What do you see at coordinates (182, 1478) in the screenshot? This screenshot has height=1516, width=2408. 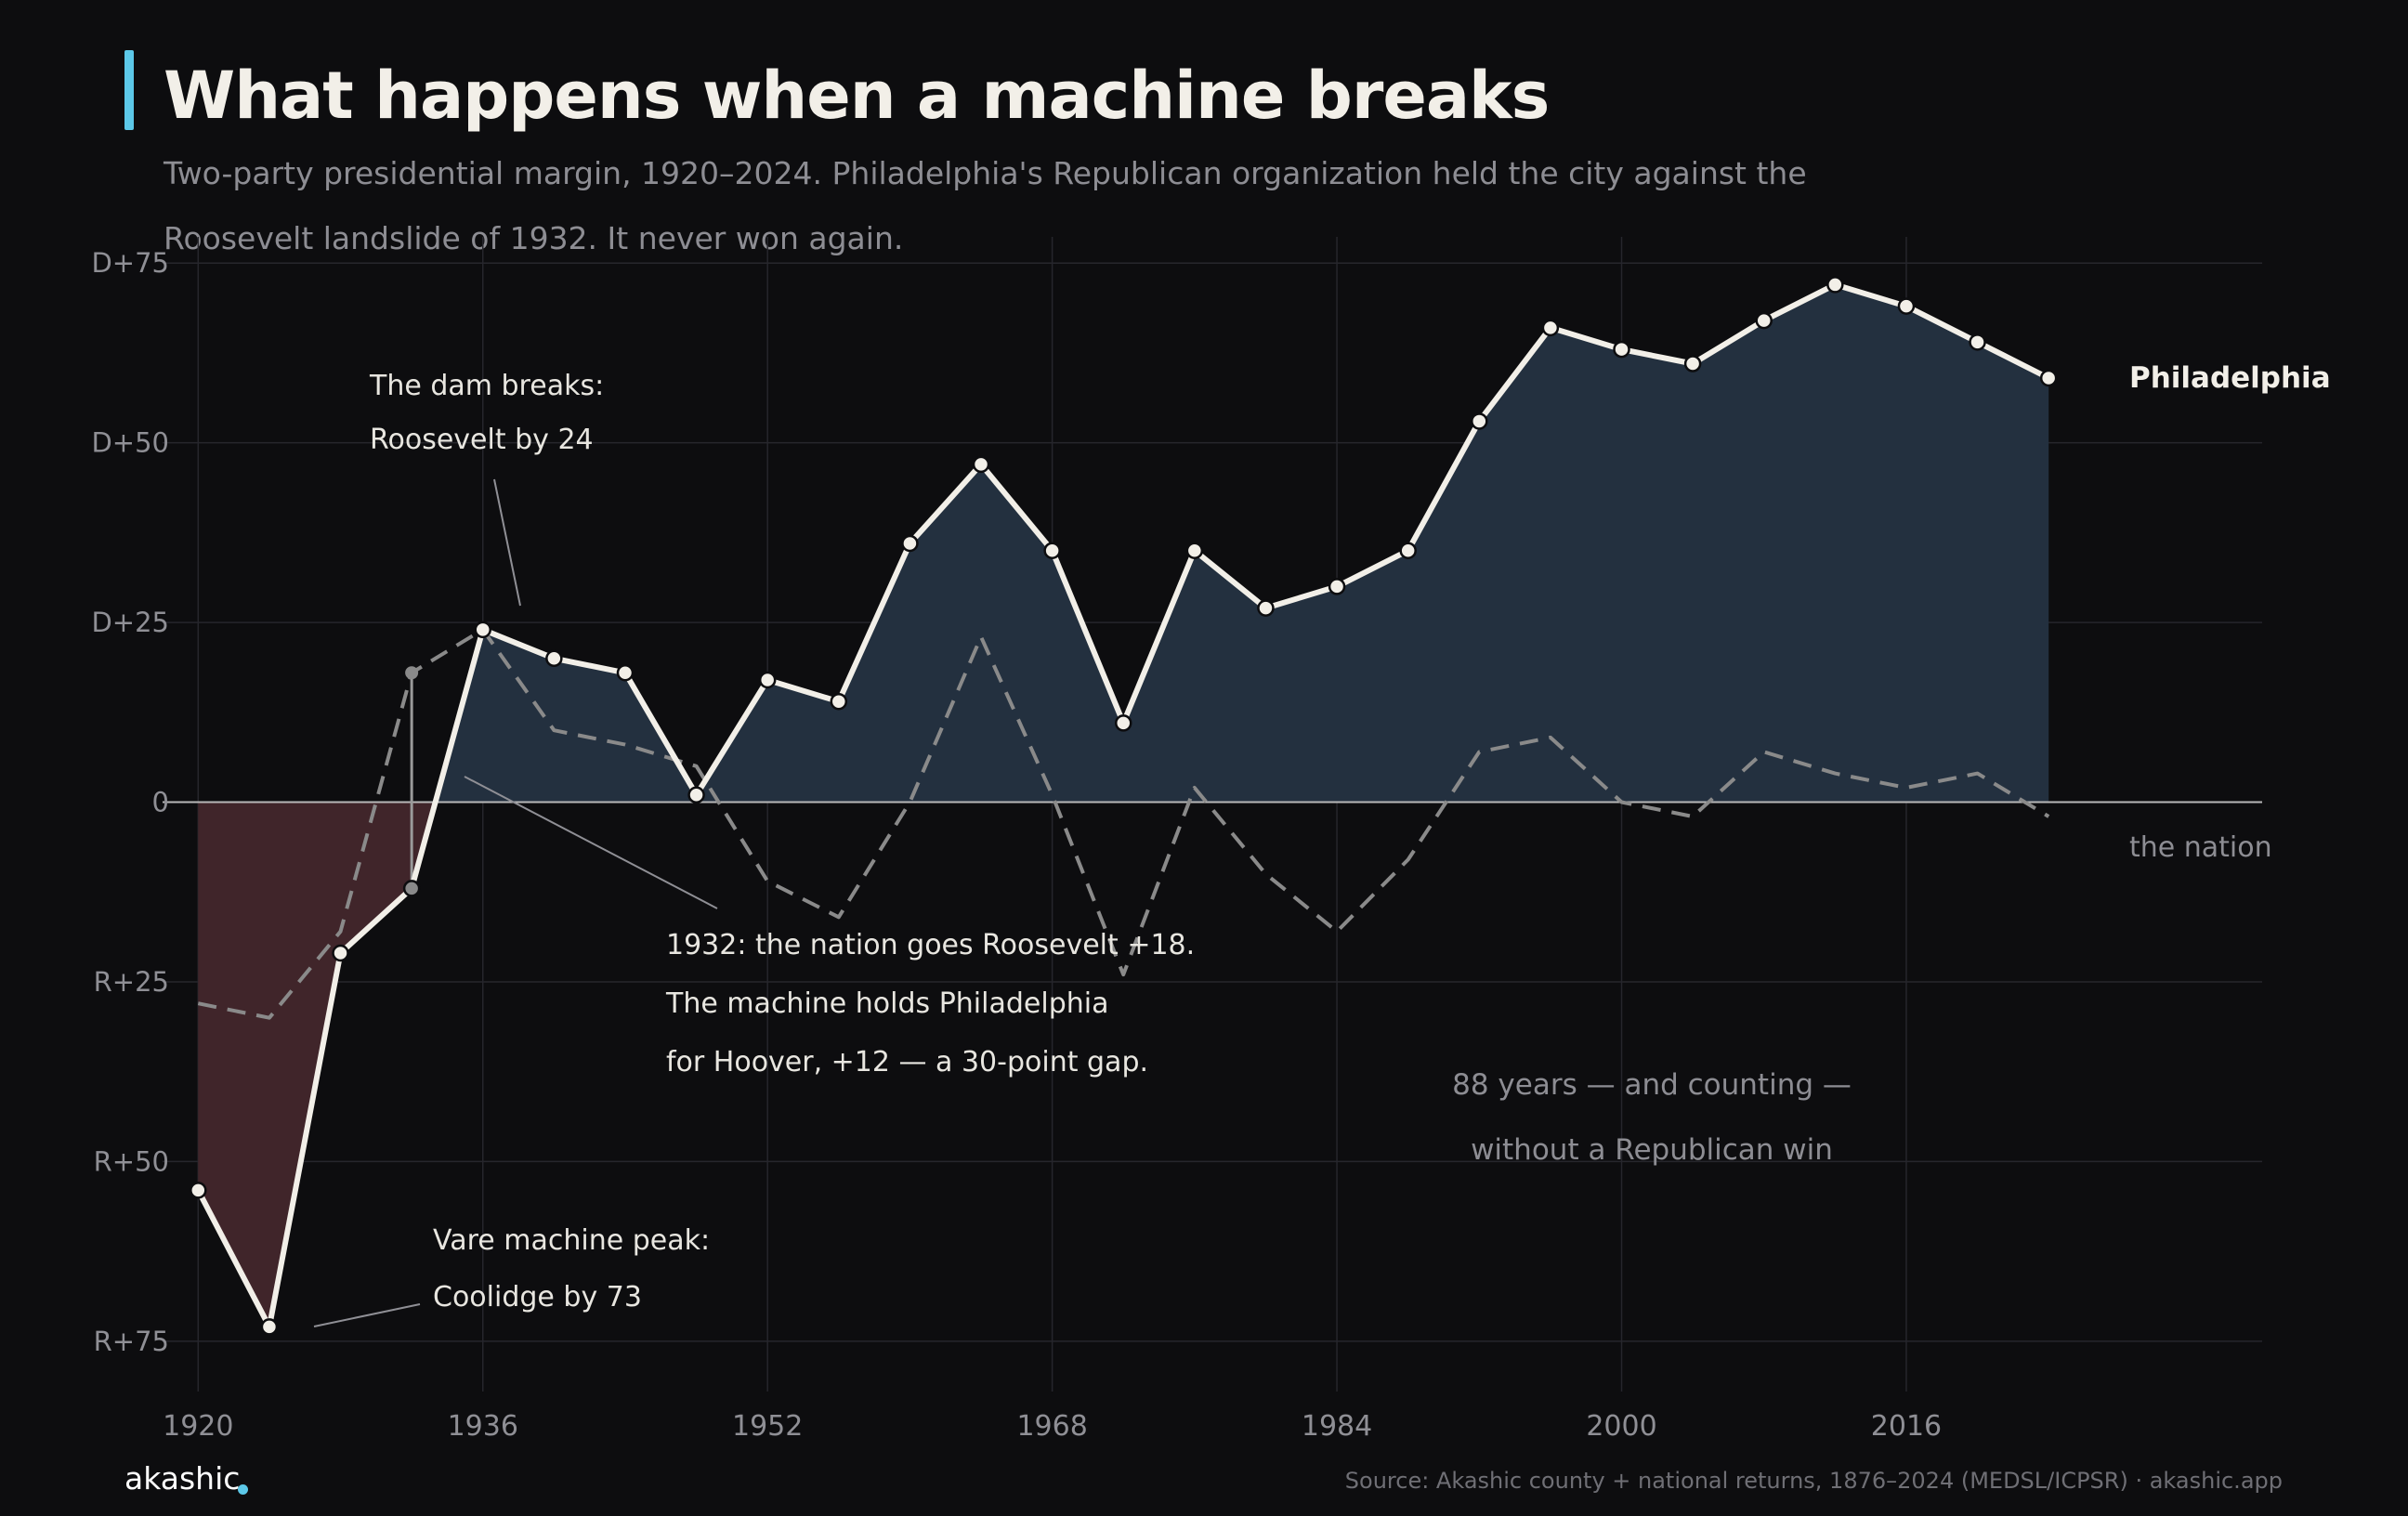 I see `brand-logo: akashic` at bounding box center [182, 1478].